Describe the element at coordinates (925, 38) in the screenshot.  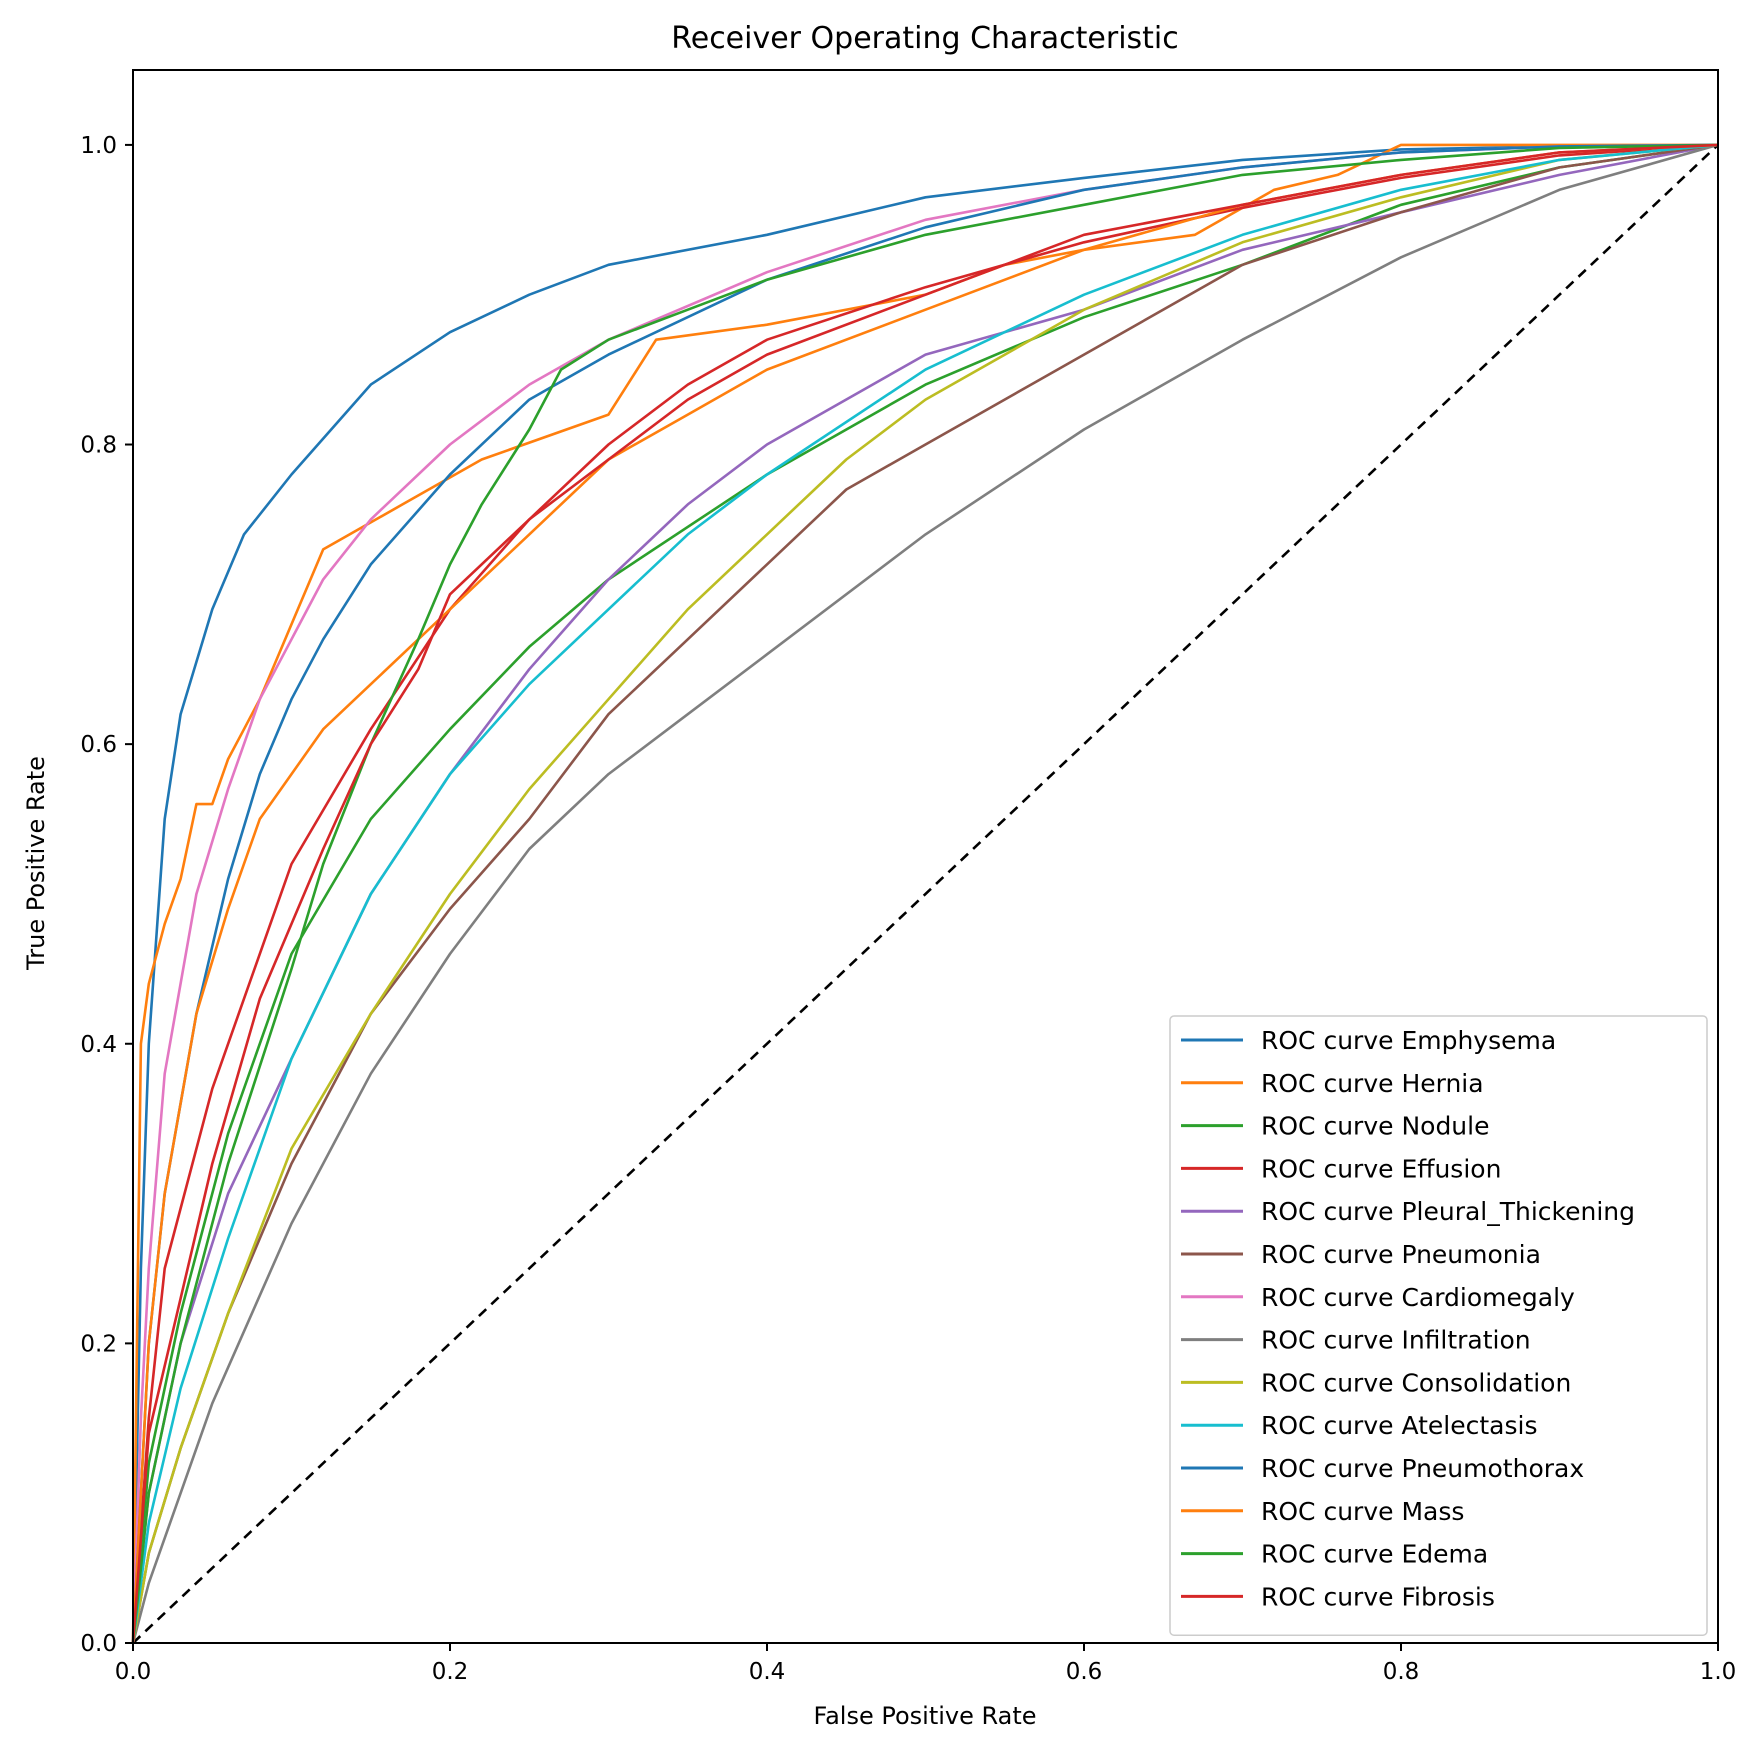
I see `chart-title: Receiver Operating Characteristic` at that location.